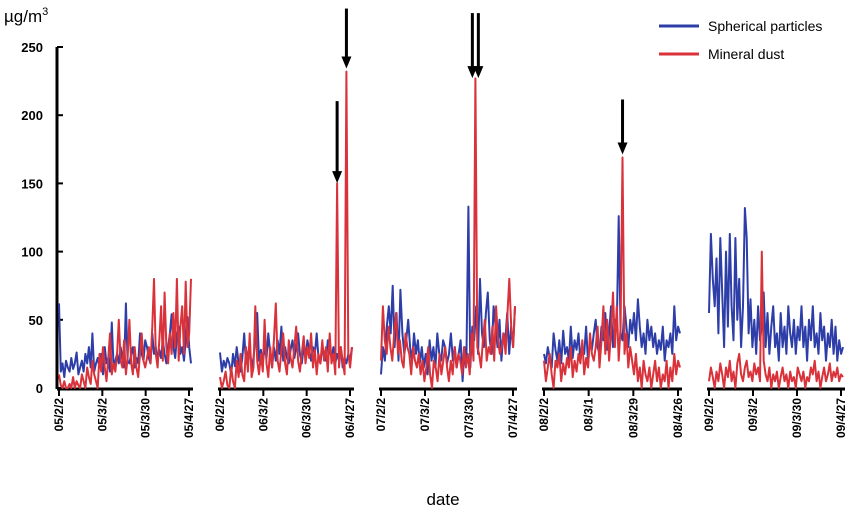 This screenshot has height=511, width=850. I want to click on x-tick-label: 09/3/2, so click(753, 415).